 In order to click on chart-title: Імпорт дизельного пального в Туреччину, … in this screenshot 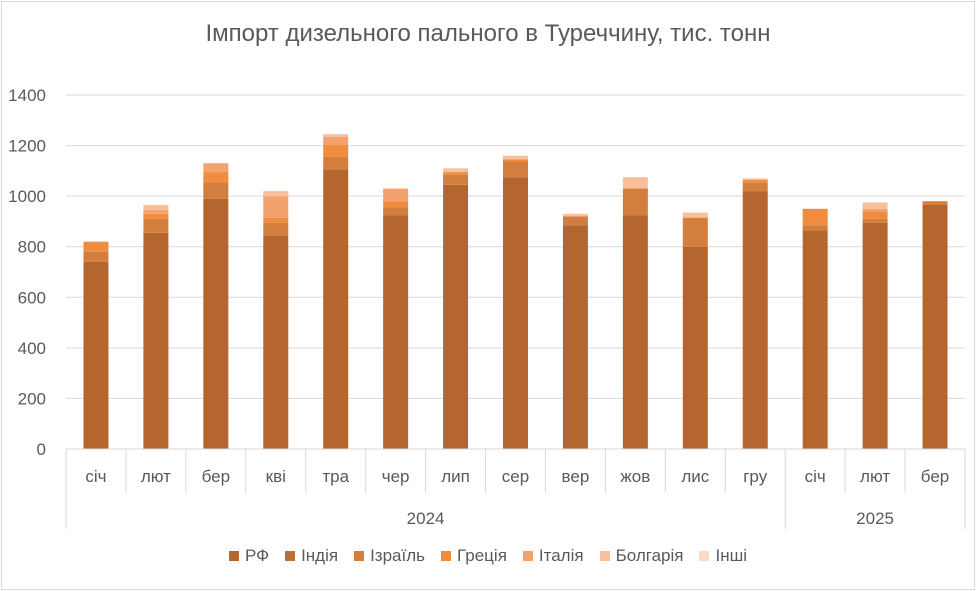, I will do `click(488, 33)`.